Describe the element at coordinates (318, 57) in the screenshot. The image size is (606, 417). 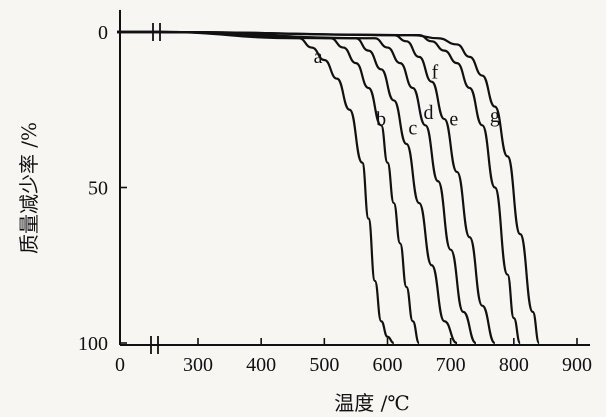
I see `curve-label-a: a` at that location.